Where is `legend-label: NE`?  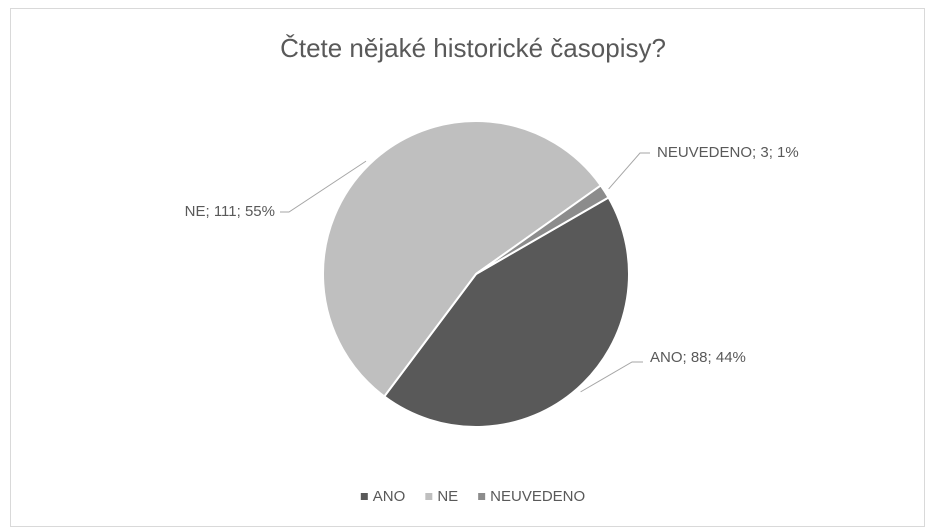 legend-label: NE is located at coordinates (447, 496).